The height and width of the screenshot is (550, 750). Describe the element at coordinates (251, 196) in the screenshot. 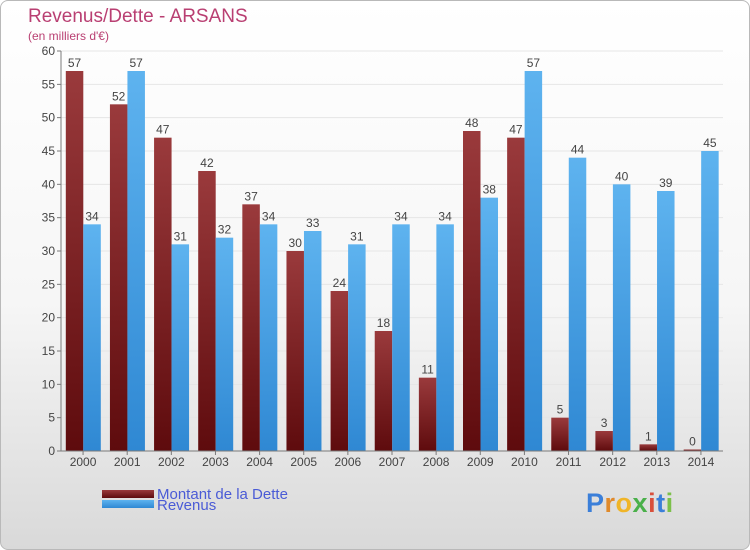

I see `data-label-dette: 37` at that location.